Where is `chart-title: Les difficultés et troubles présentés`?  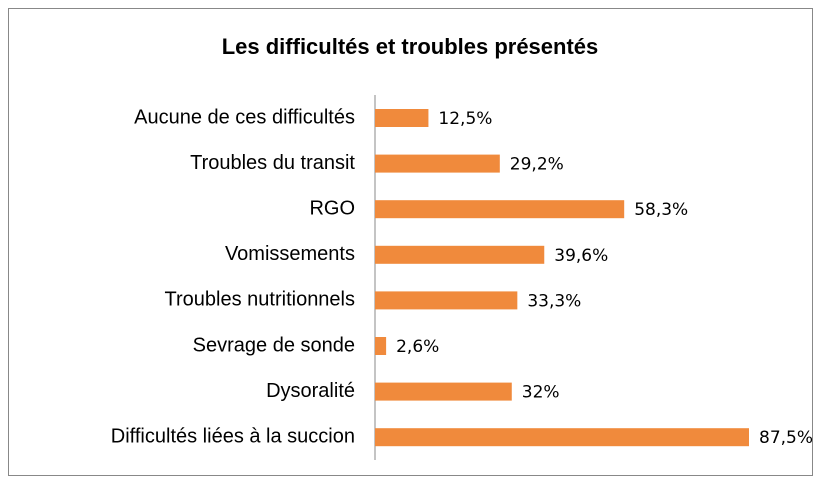 chart-title: Les difficultés et troubles présentés is located at coordinates (410, 46).